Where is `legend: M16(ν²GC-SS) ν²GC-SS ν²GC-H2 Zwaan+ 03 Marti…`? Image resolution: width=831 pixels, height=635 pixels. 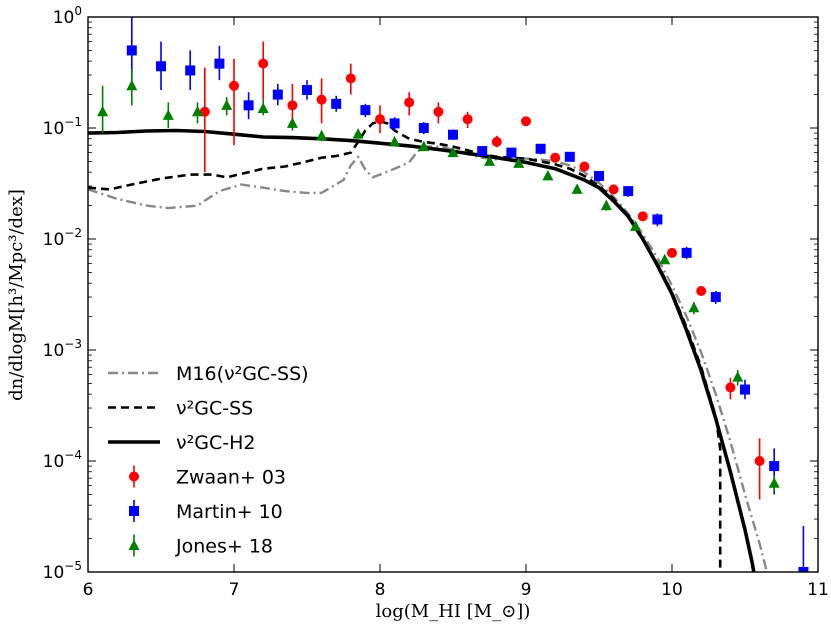
legend: M16(ν²GC-SS) ν²GC-SS ν²GC-H2 Zwaan+ 03 Marti… is located at coordinates (208, 460).